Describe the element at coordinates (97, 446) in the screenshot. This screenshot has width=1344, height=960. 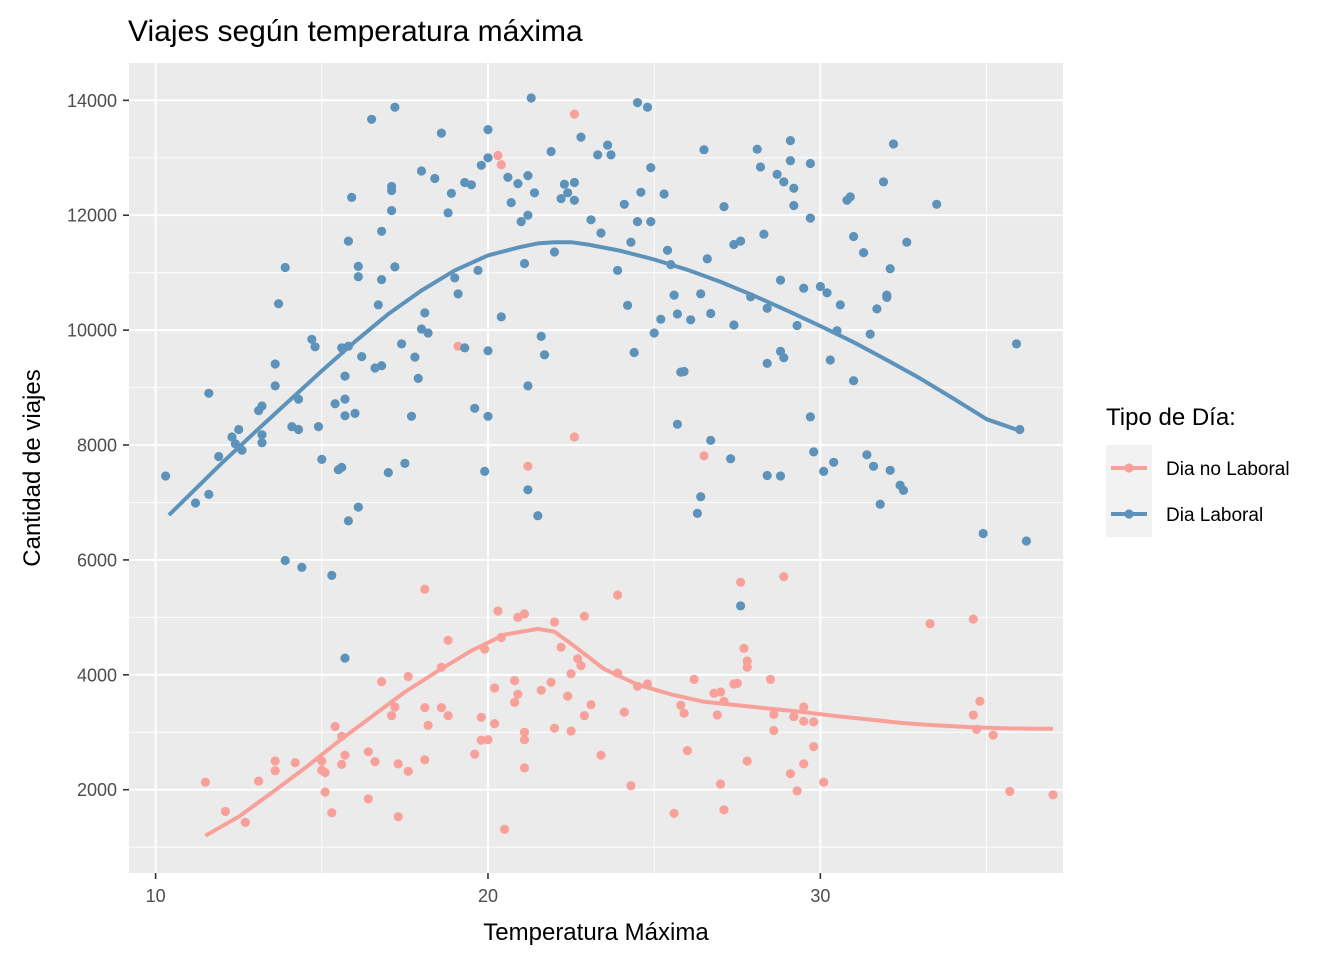
I see `y-tick-label: 8000` at that location.